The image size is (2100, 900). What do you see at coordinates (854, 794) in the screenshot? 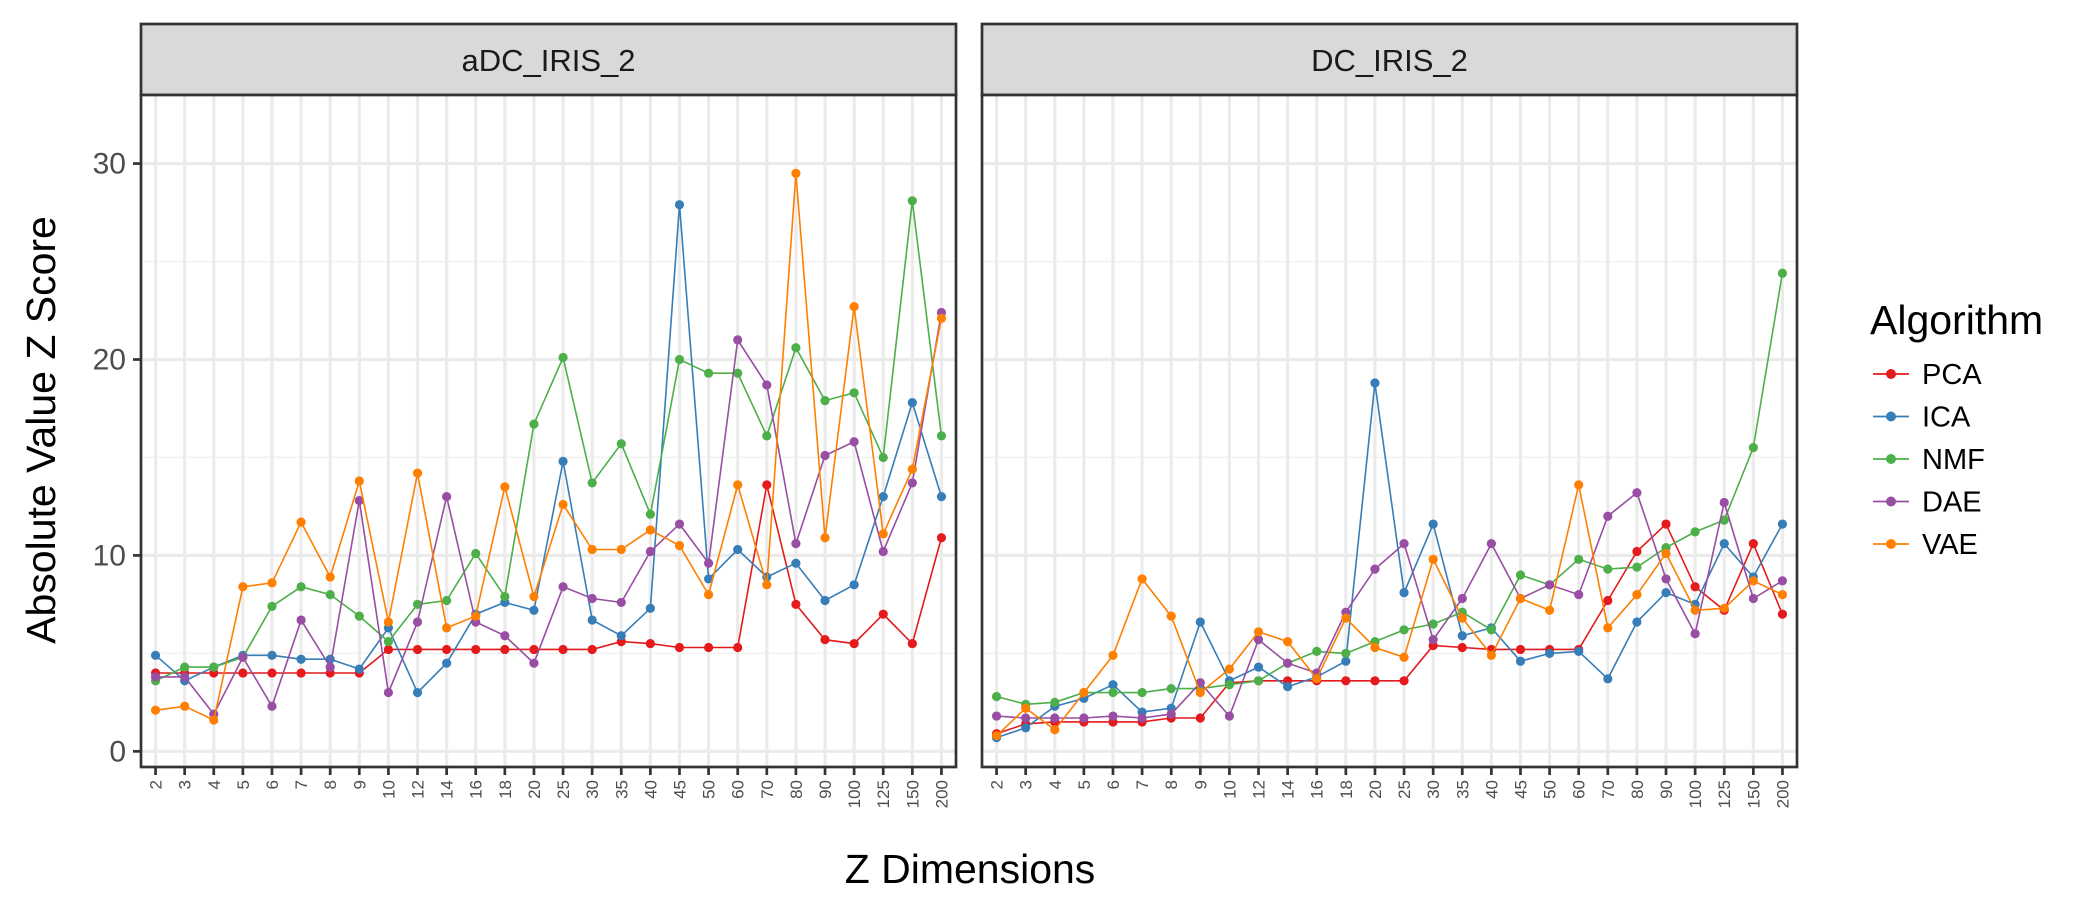
I see `x-tick-label: 100` at bounding box center [854, 794].